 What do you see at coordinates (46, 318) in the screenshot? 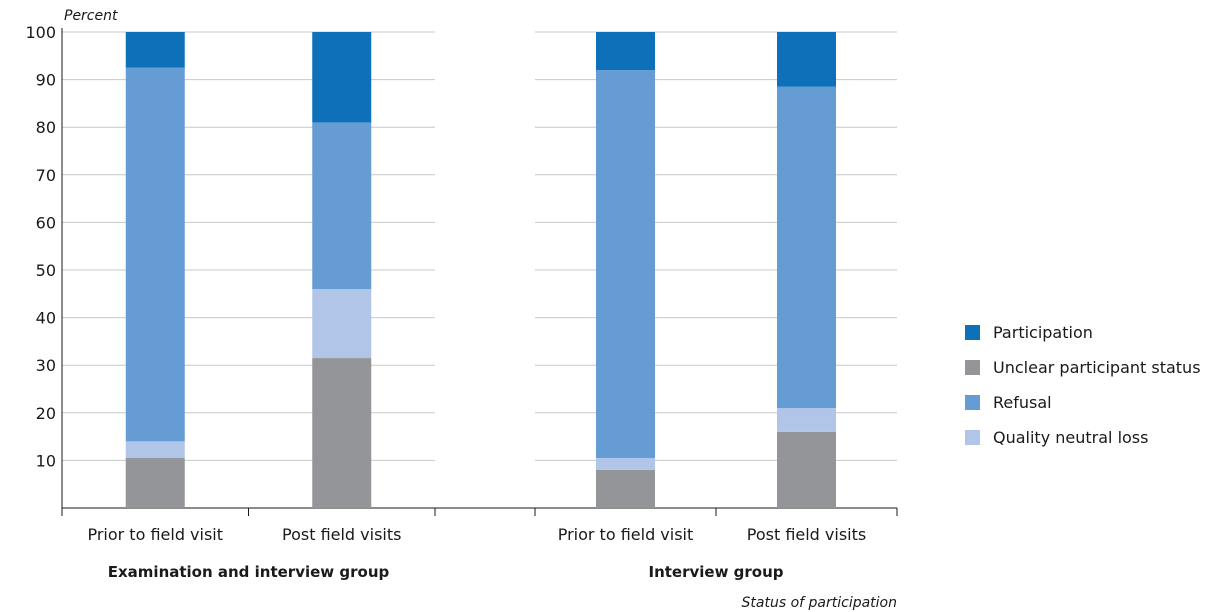
I see `y-tick-label: 40` at bounding box center [46, 318].